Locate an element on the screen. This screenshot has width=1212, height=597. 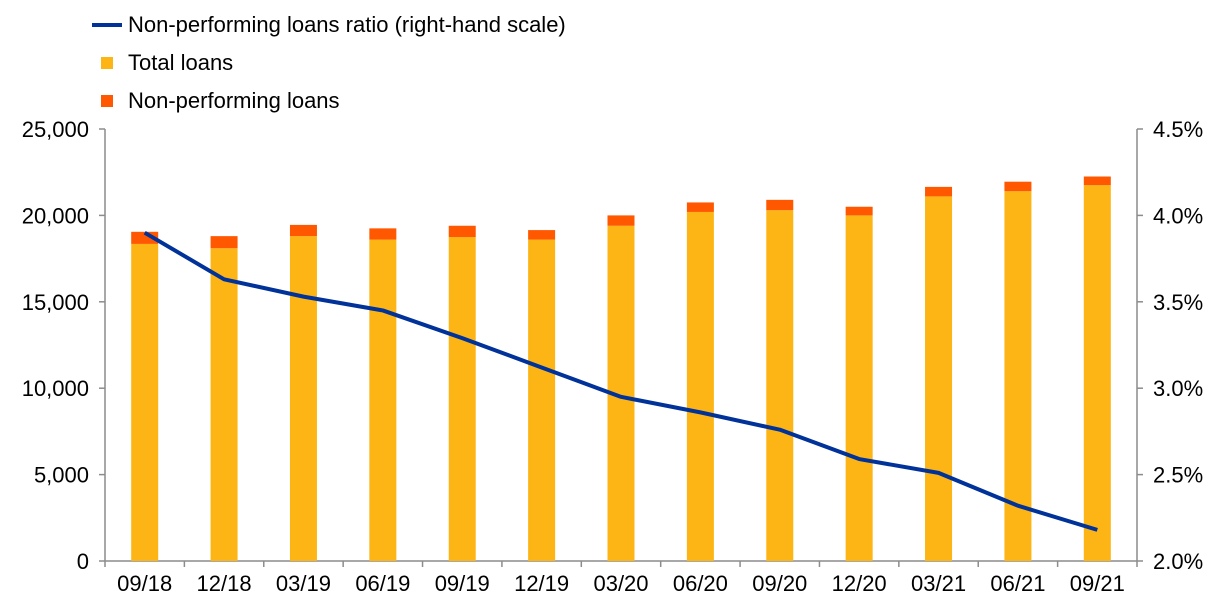
x-tick-label: 06/19 is located at coordinates (382, 583).